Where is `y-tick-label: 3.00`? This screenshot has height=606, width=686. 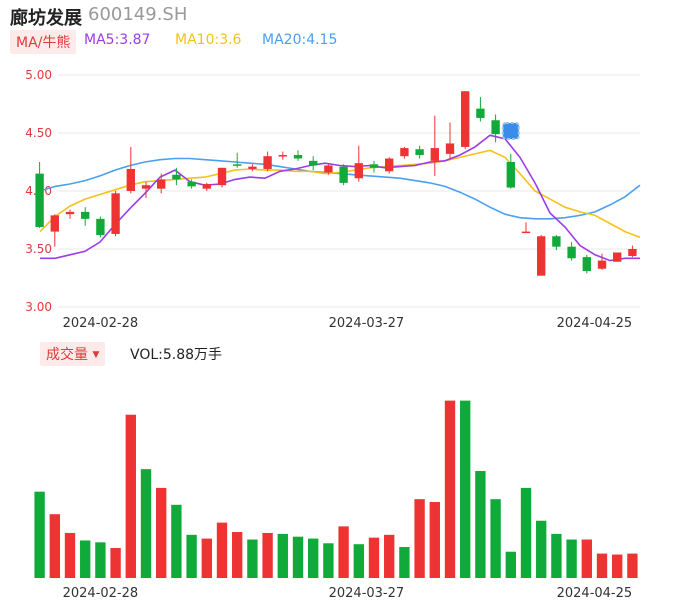
y-tick-label: 3.00 is located at coordinates (38, 307).